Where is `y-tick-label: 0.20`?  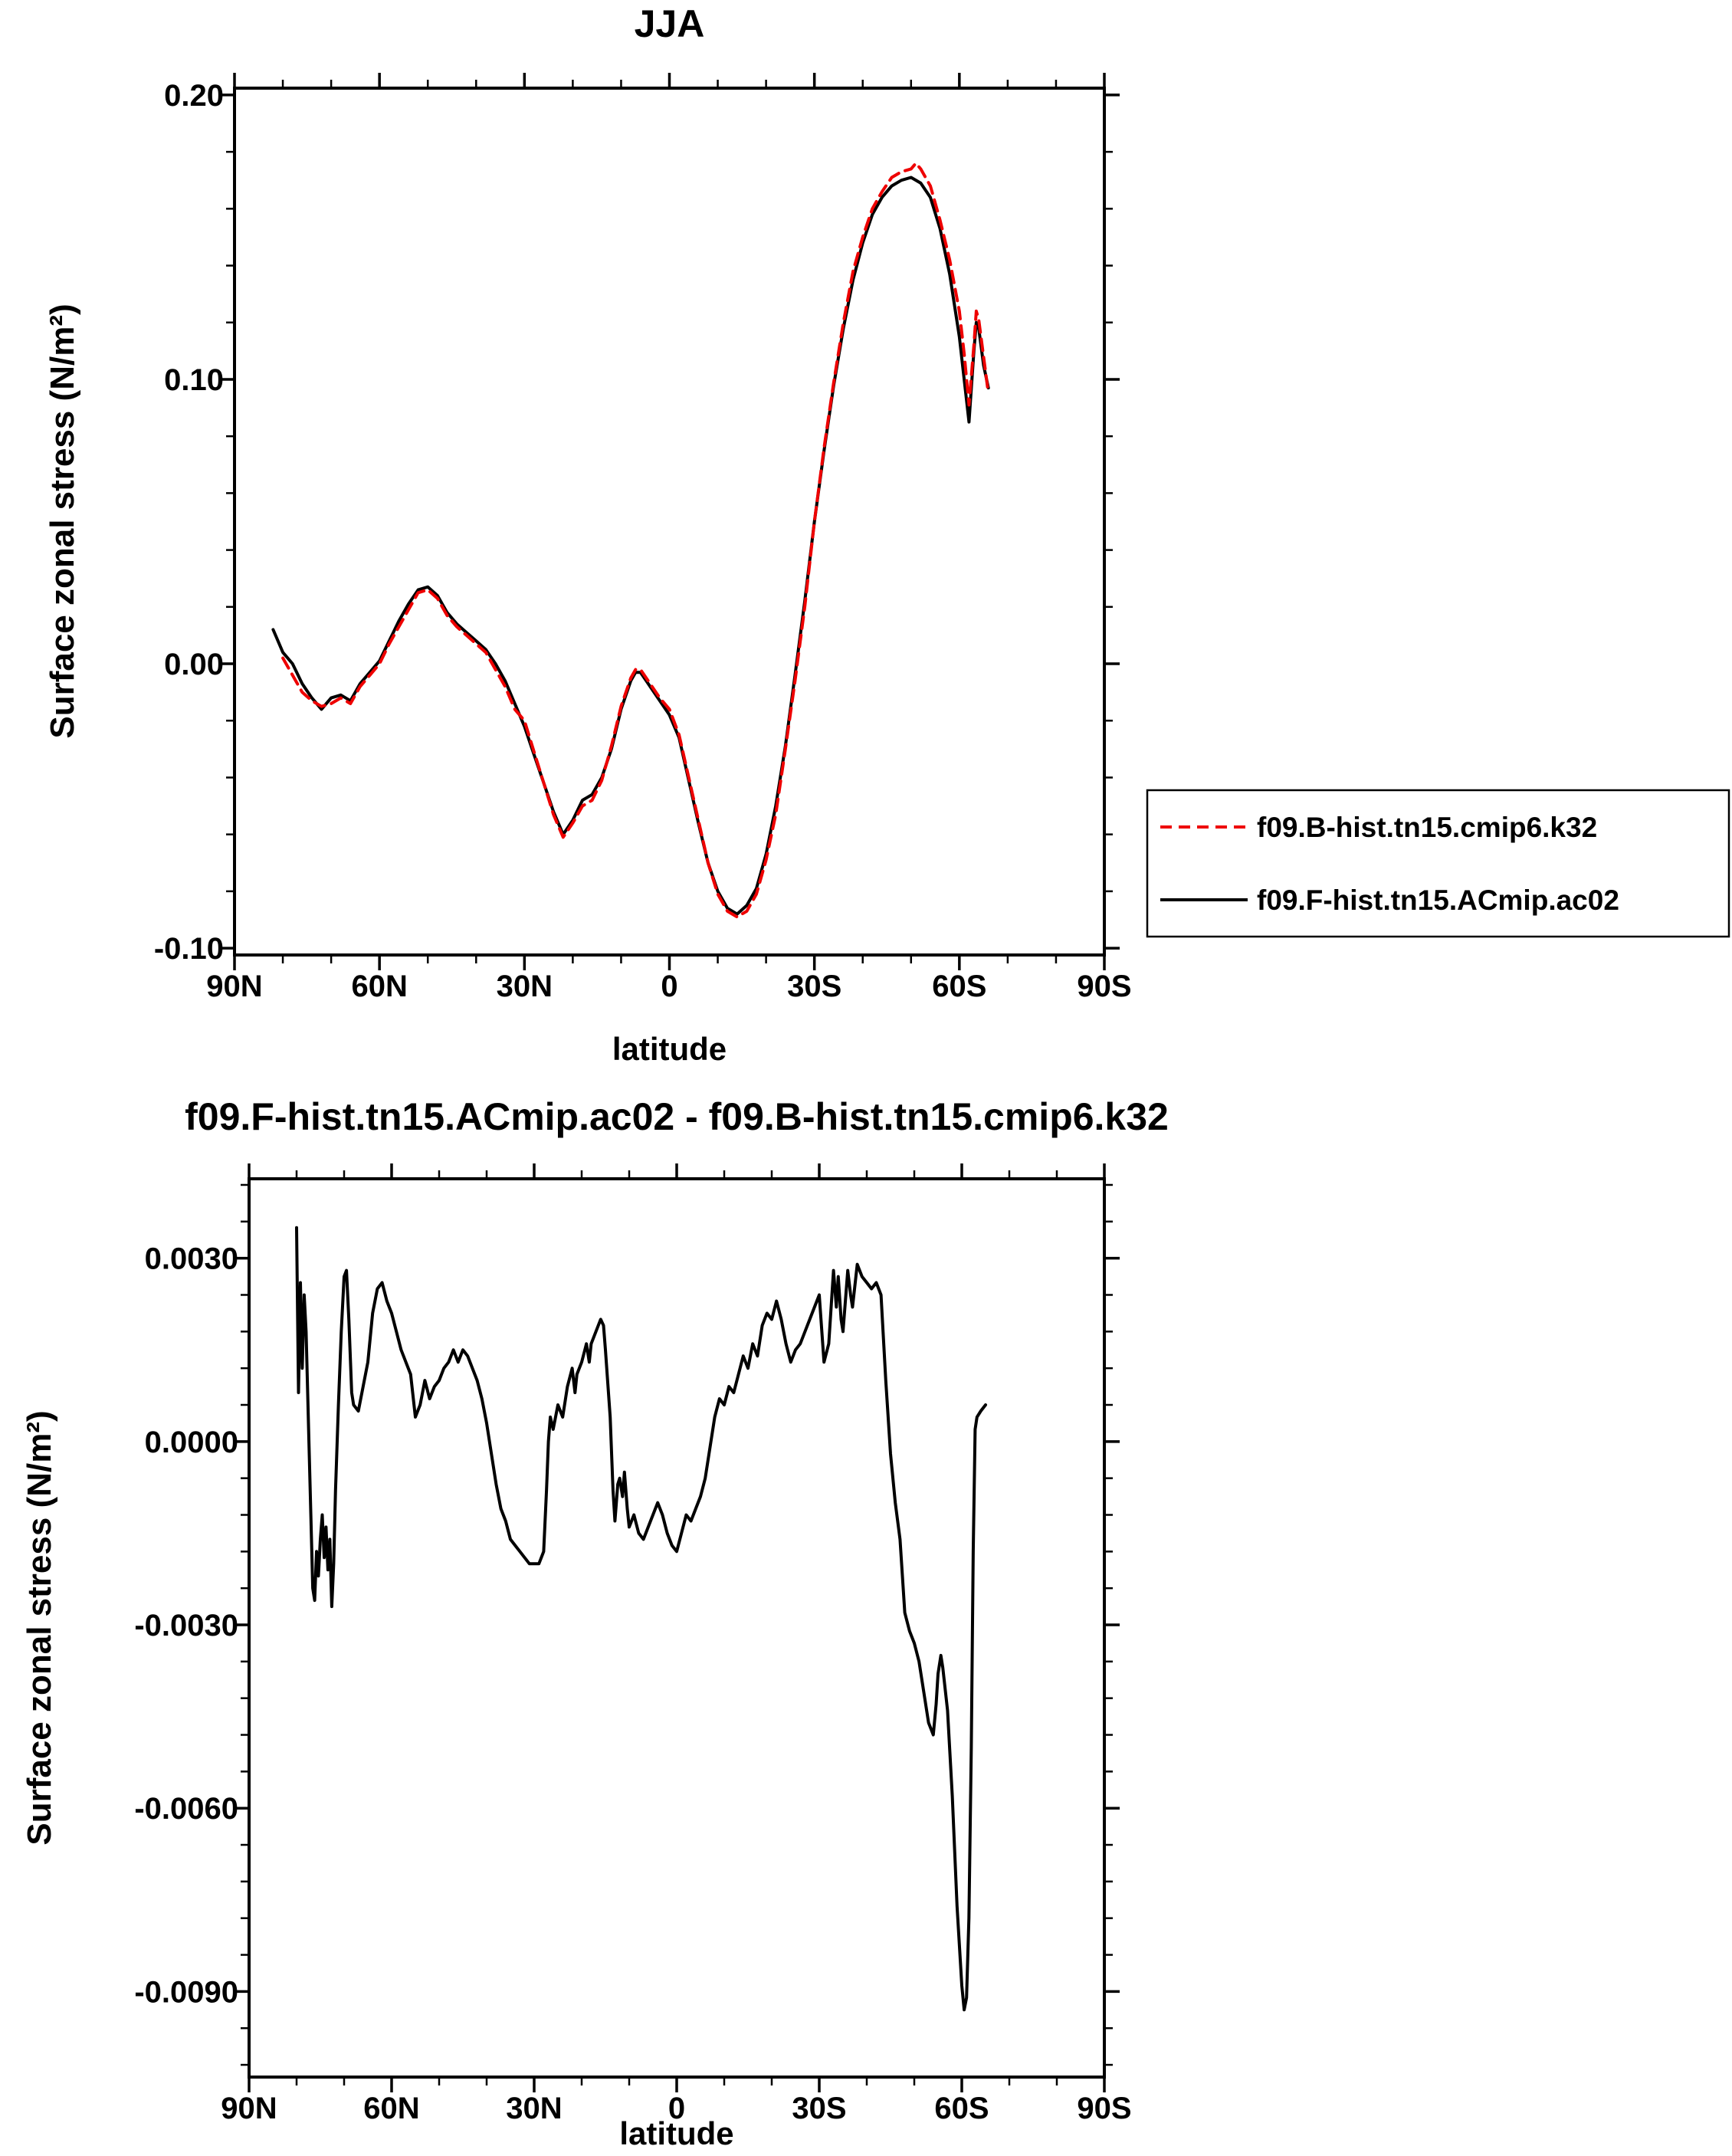
y-tick-label: 0.20 is located at coordinates (194, 96).